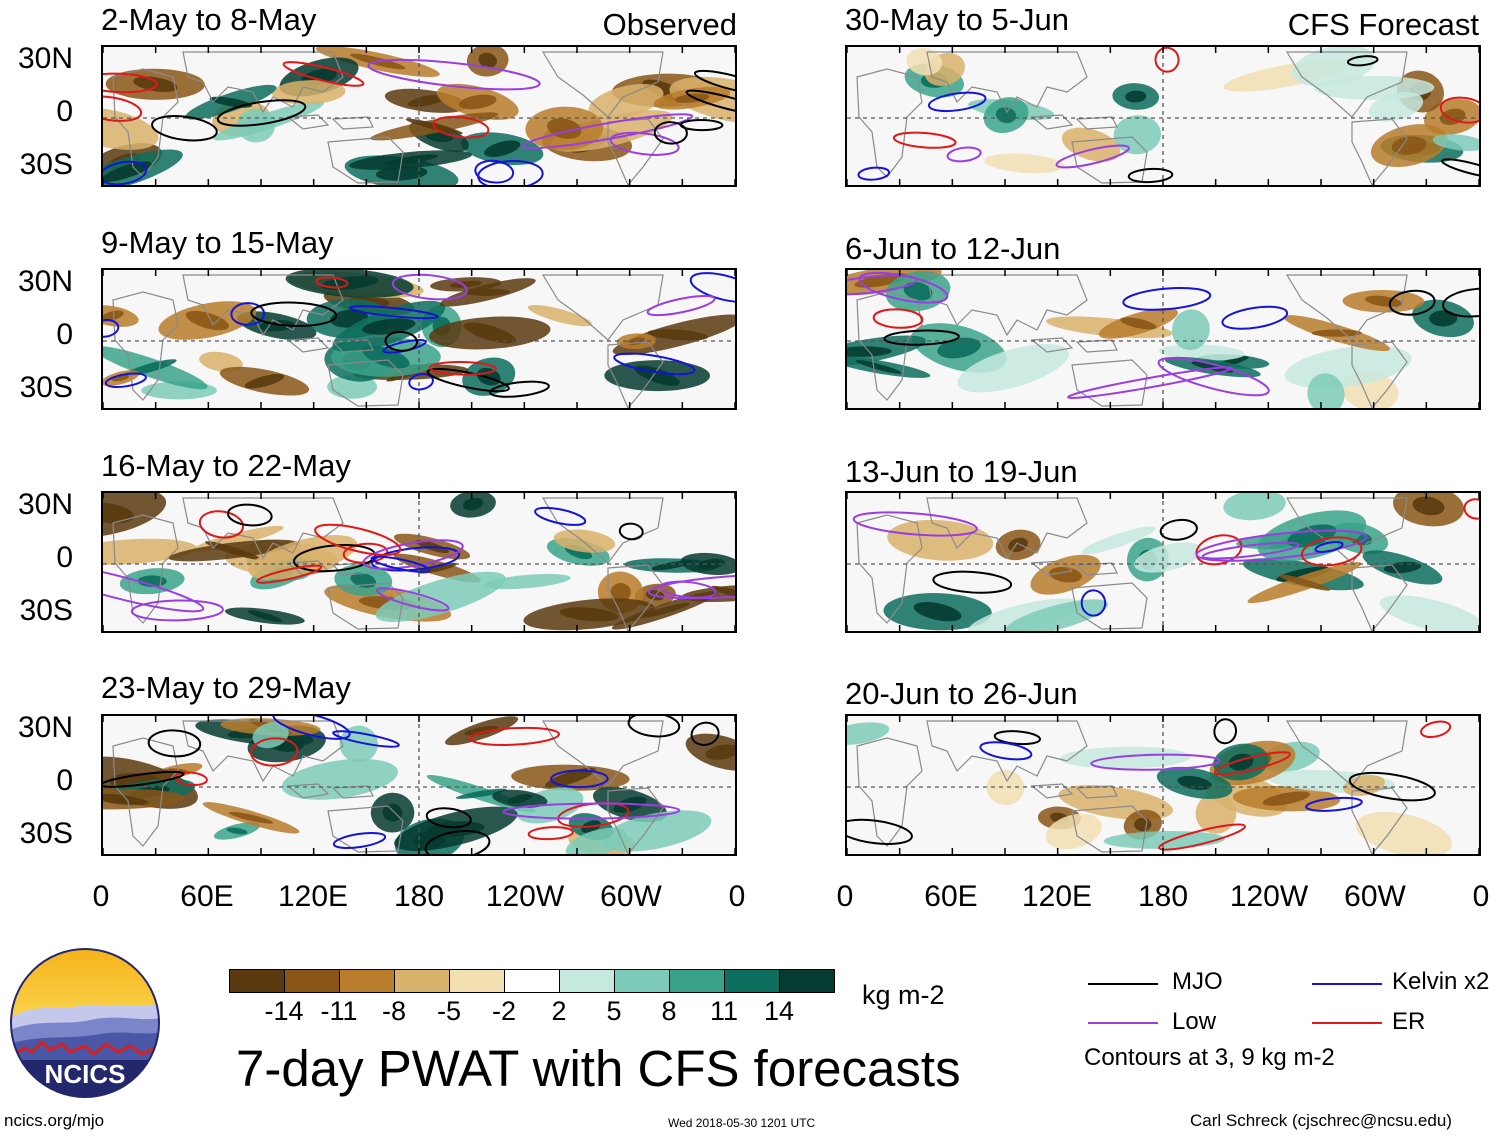 This screenshot has width=1510, height=1137. What do you see at coordinates (631, 896) in the screenshot?
I see `lon-label: 60W` at bounding box center [631, 896].